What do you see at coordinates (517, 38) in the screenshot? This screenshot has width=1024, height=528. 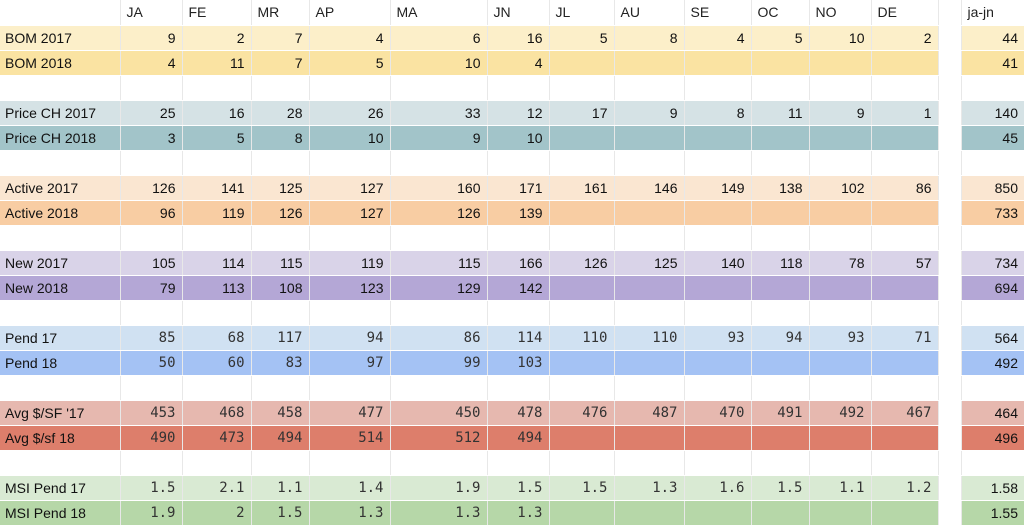 I see `data-cell: 16` at bounding box center [517, 38].